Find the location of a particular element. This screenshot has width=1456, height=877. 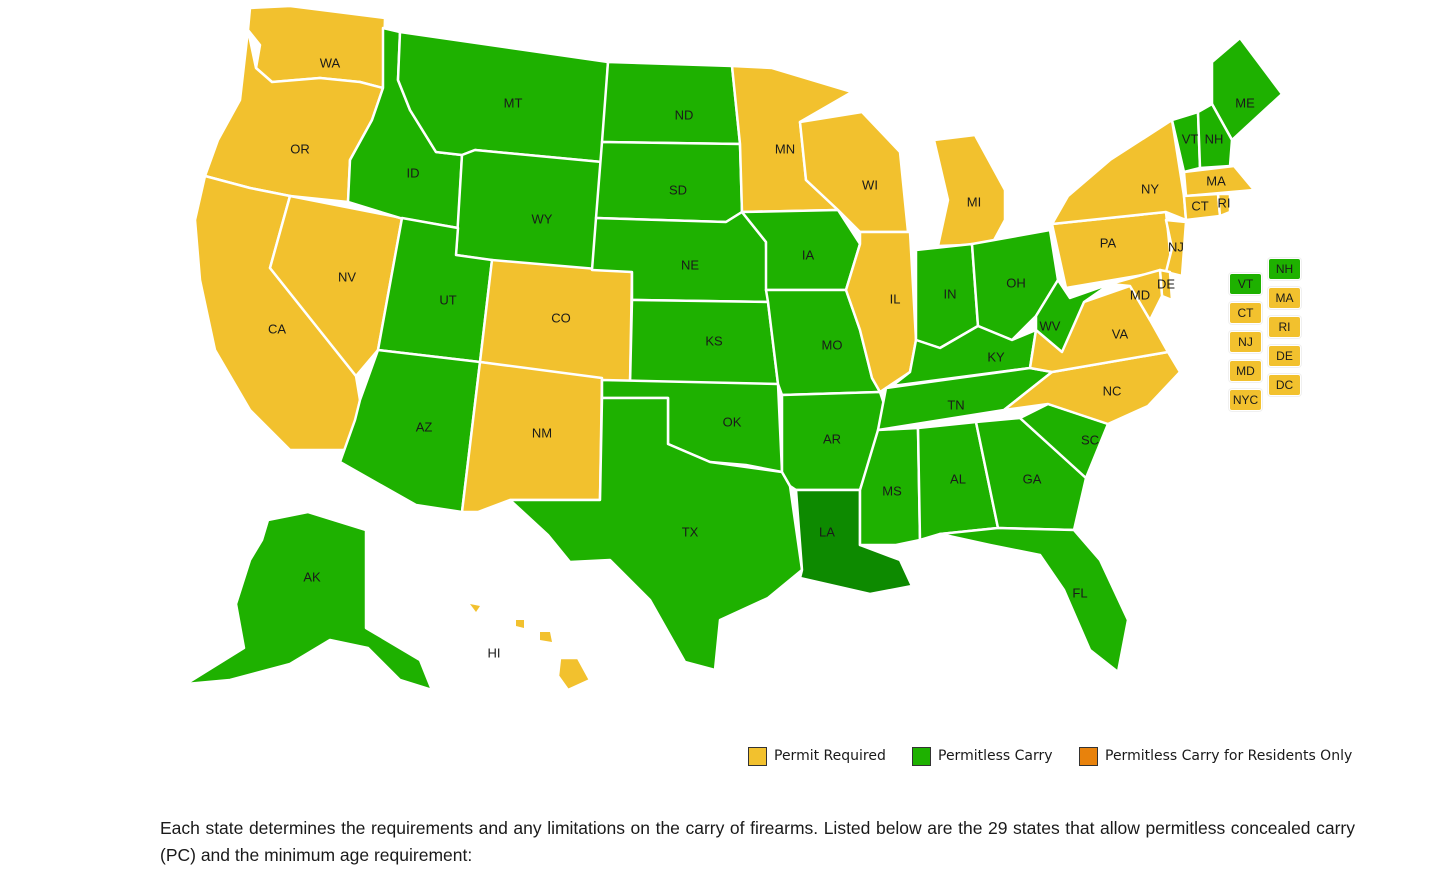

state-label-il: IL is located at coordinates (895, 298).